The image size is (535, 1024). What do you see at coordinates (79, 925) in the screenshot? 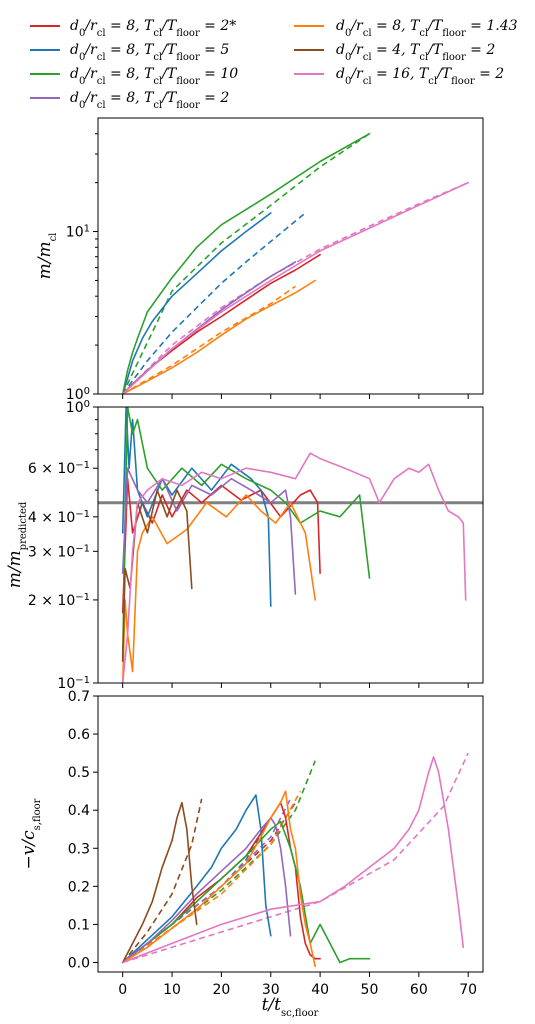
I see `bottom-y-tick-label: 0.1` at bounding box center [79, 925].